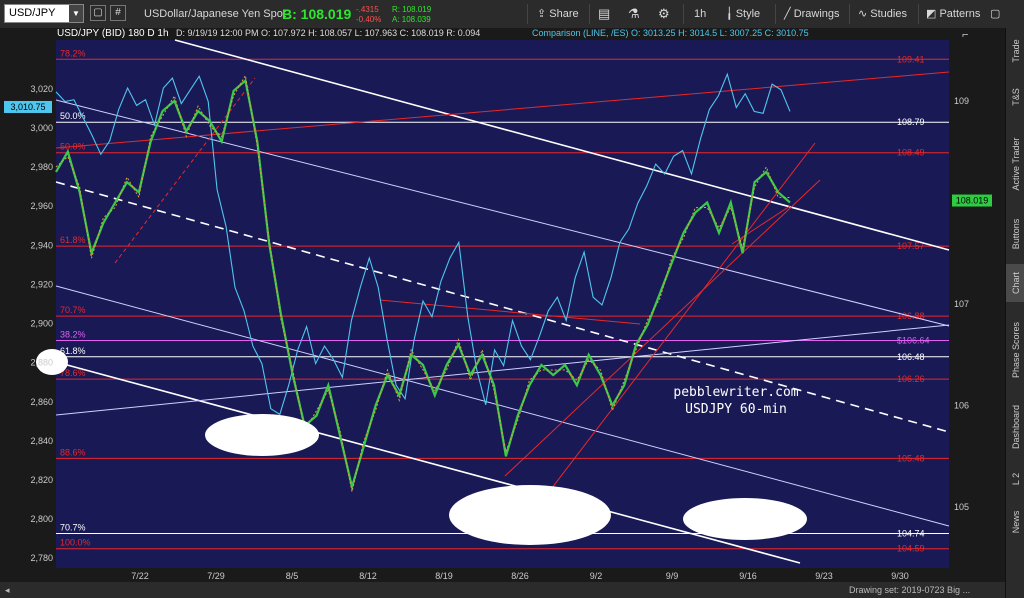 This screenshot has width=1024, height=598. What do you see at coordinates (41, 402) in the screenshot?
I see `left-tick-label: 2,860` at bounding box center [41, 402].